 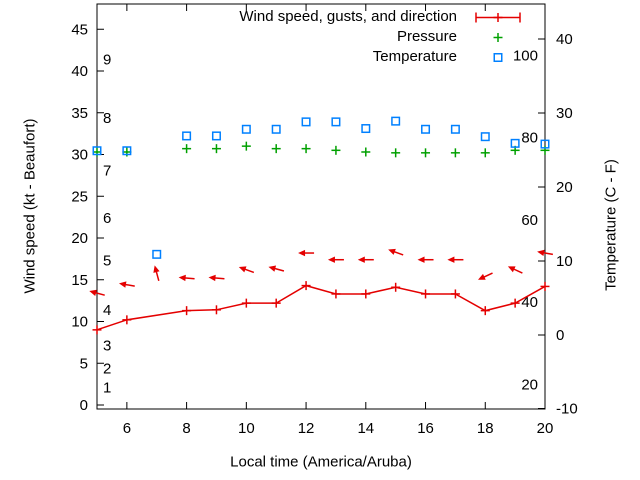 I want to click on svg-text: 100, so click(x=525, y=55).